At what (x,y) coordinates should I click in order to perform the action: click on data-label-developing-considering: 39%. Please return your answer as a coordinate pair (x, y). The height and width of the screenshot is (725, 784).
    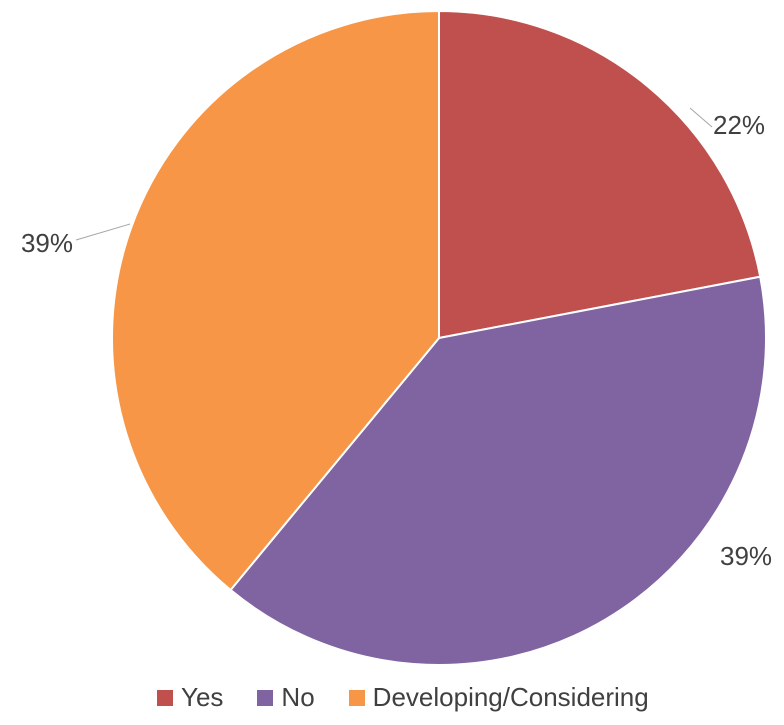
    Looking at the image, I should click on (47, 243).